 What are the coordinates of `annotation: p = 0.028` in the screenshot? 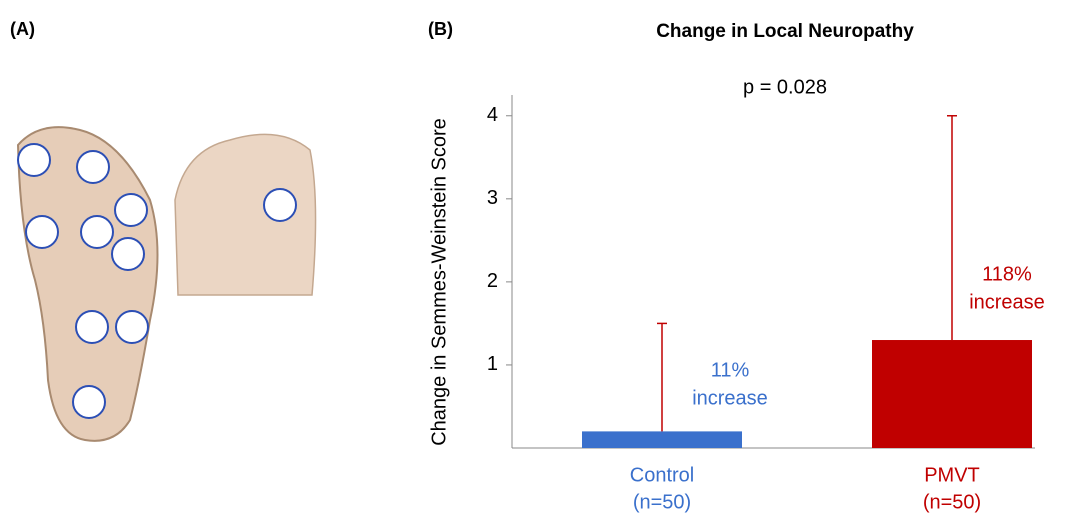 It's located at (785, 87).